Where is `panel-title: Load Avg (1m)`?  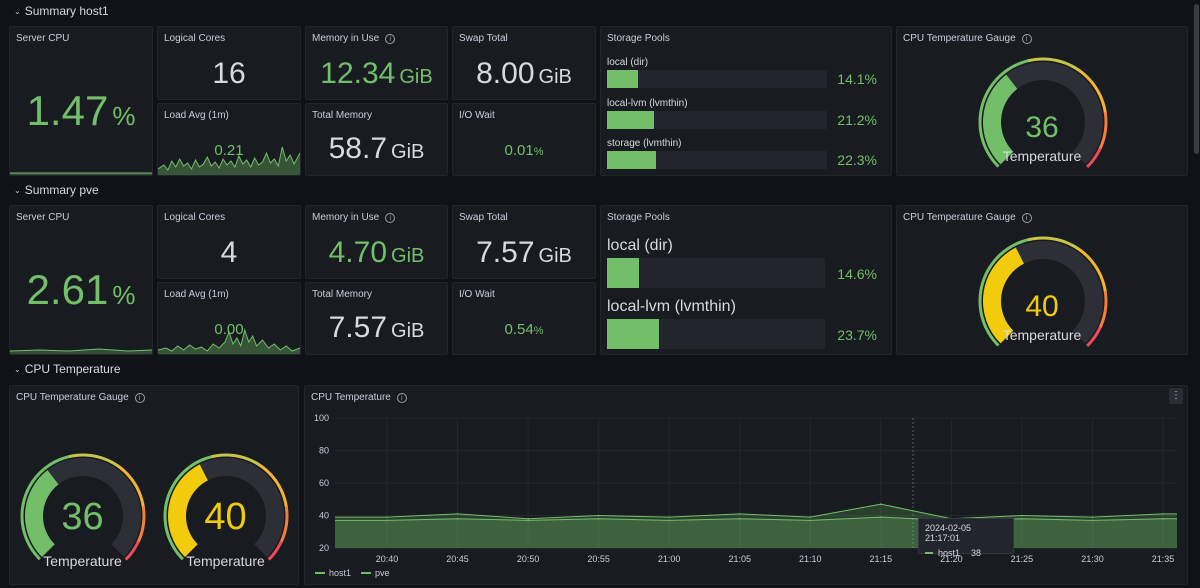
panel-title: Load Avg (1m) is located at coordinates (196, 115).